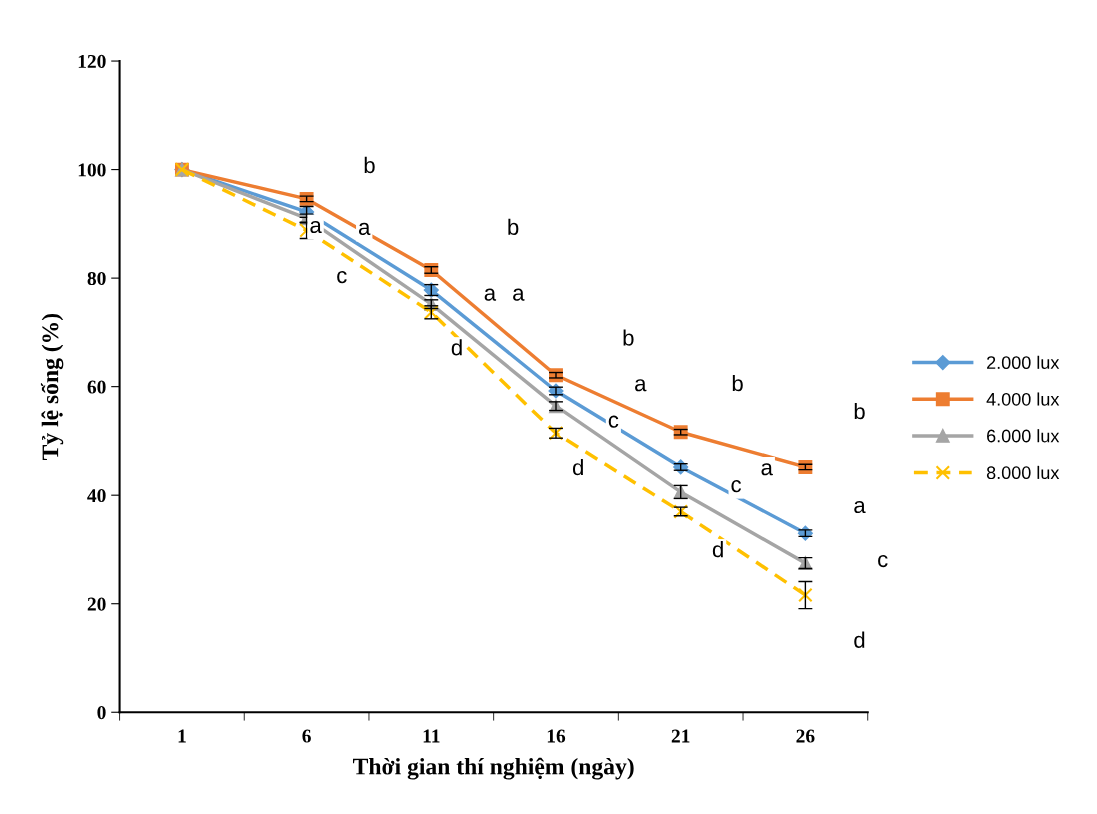 This screenshot has height=814, width=1097. Describe the element at coordinates (96, 604) in the screenshot. I see `y-tick-label: 20` at that location.